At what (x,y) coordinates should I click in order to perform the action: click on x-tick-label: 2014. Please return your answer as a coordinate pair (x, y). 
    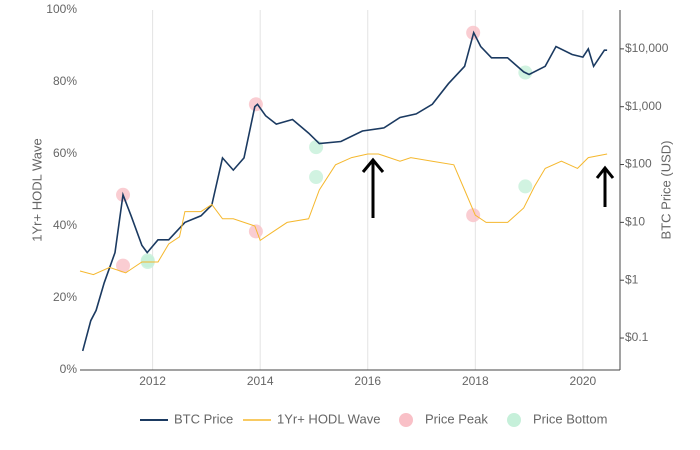
    Looking at the image, I should click on (260, 381).